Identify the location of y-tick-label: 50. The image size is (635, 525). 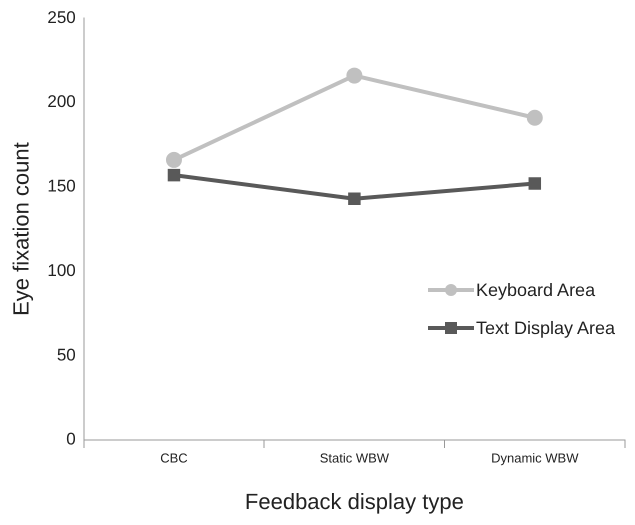
(66, 354).